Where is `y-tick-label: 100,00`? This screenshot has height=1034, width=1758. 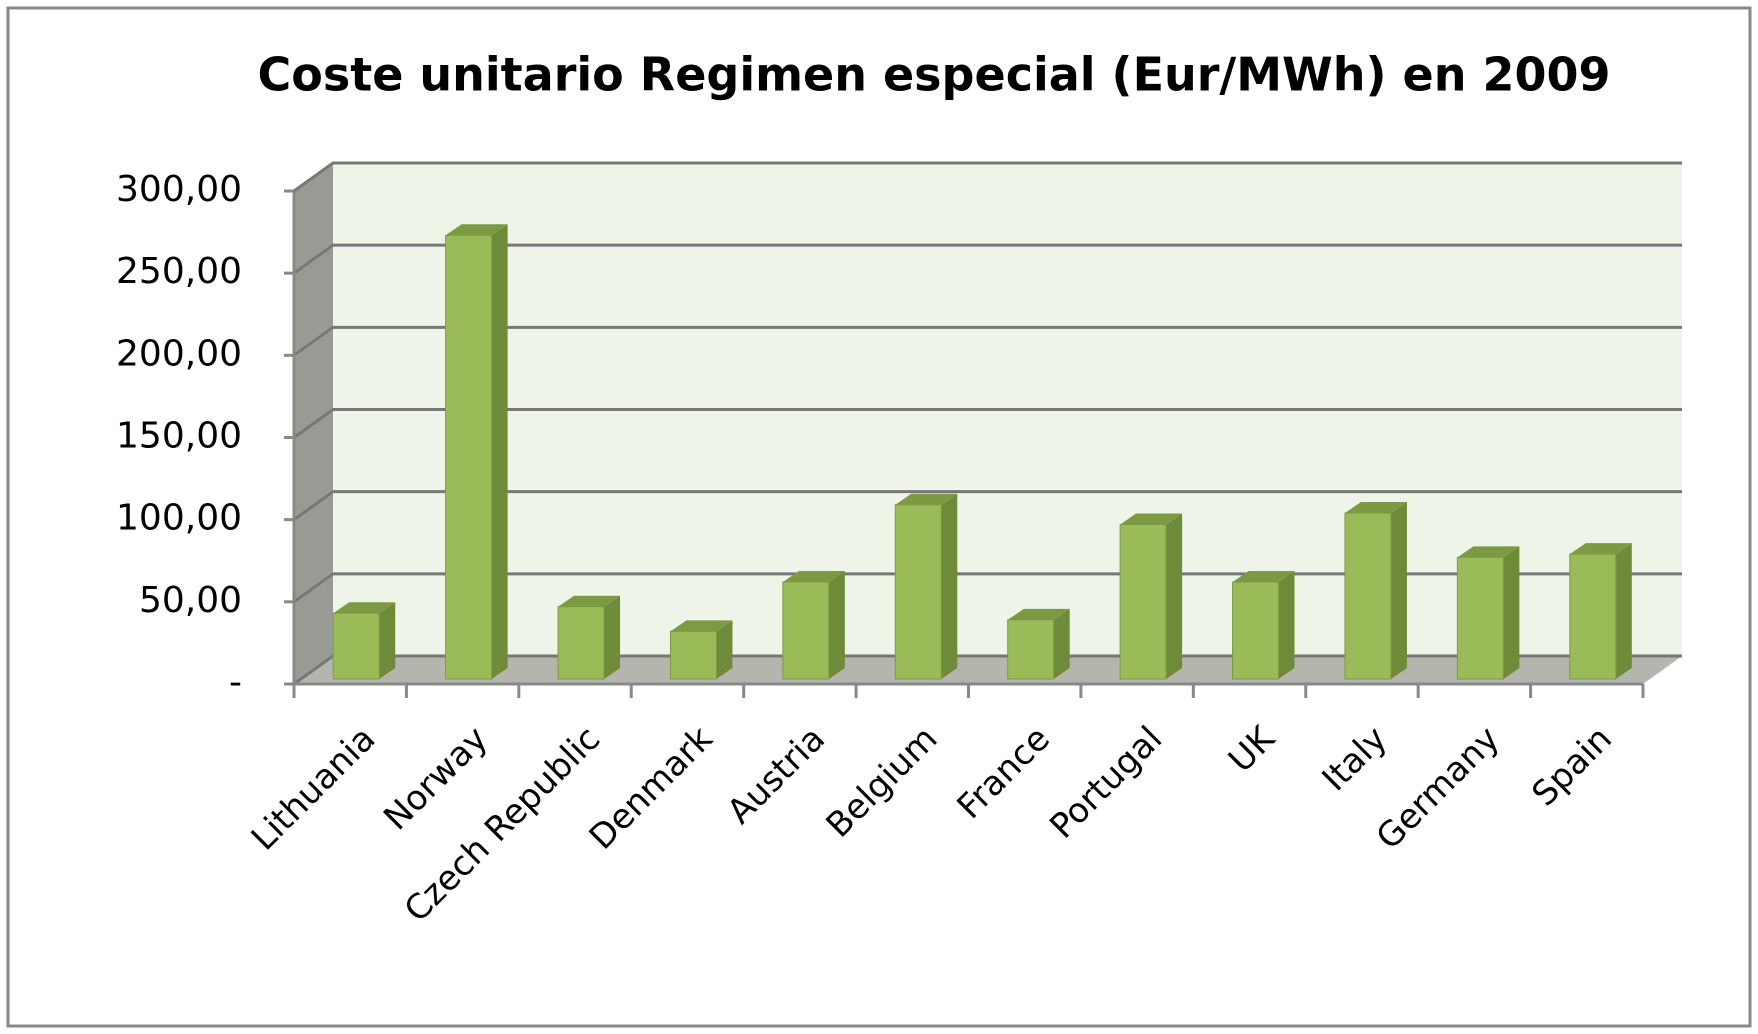
y-tick-label: 100,00 is located at coordinates (179, 518).